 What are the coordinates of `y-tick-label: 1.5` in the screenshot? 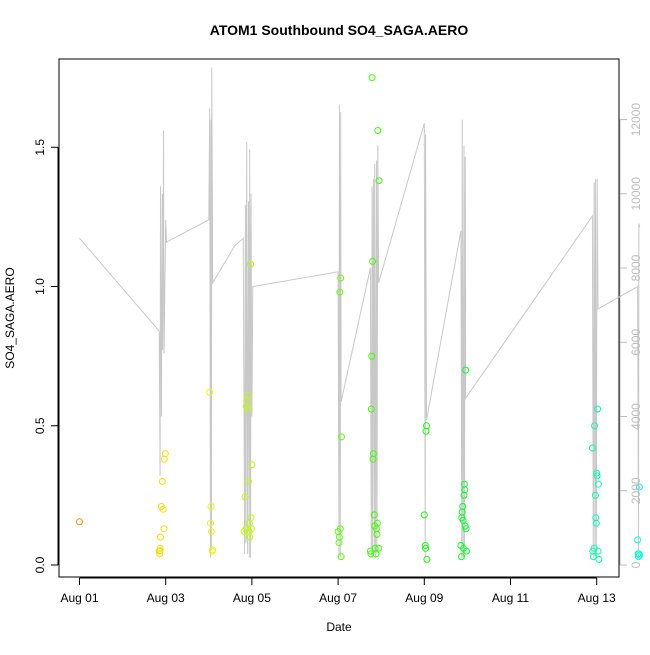 It's located at (40, 147).